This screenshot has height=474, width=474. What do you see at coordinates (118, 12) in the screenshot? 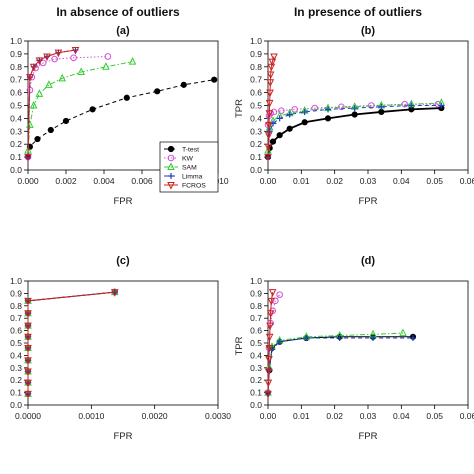
I see `column-title-left: In absence of outliers` at bounding box center [118, 12].